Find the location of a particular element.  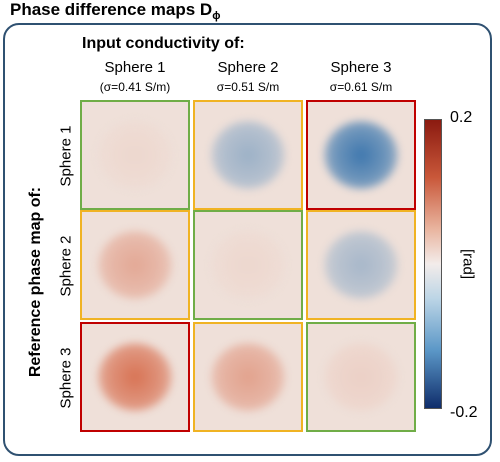

figure-title-text: Phase difference maps D is located at coordinates (111, 9).